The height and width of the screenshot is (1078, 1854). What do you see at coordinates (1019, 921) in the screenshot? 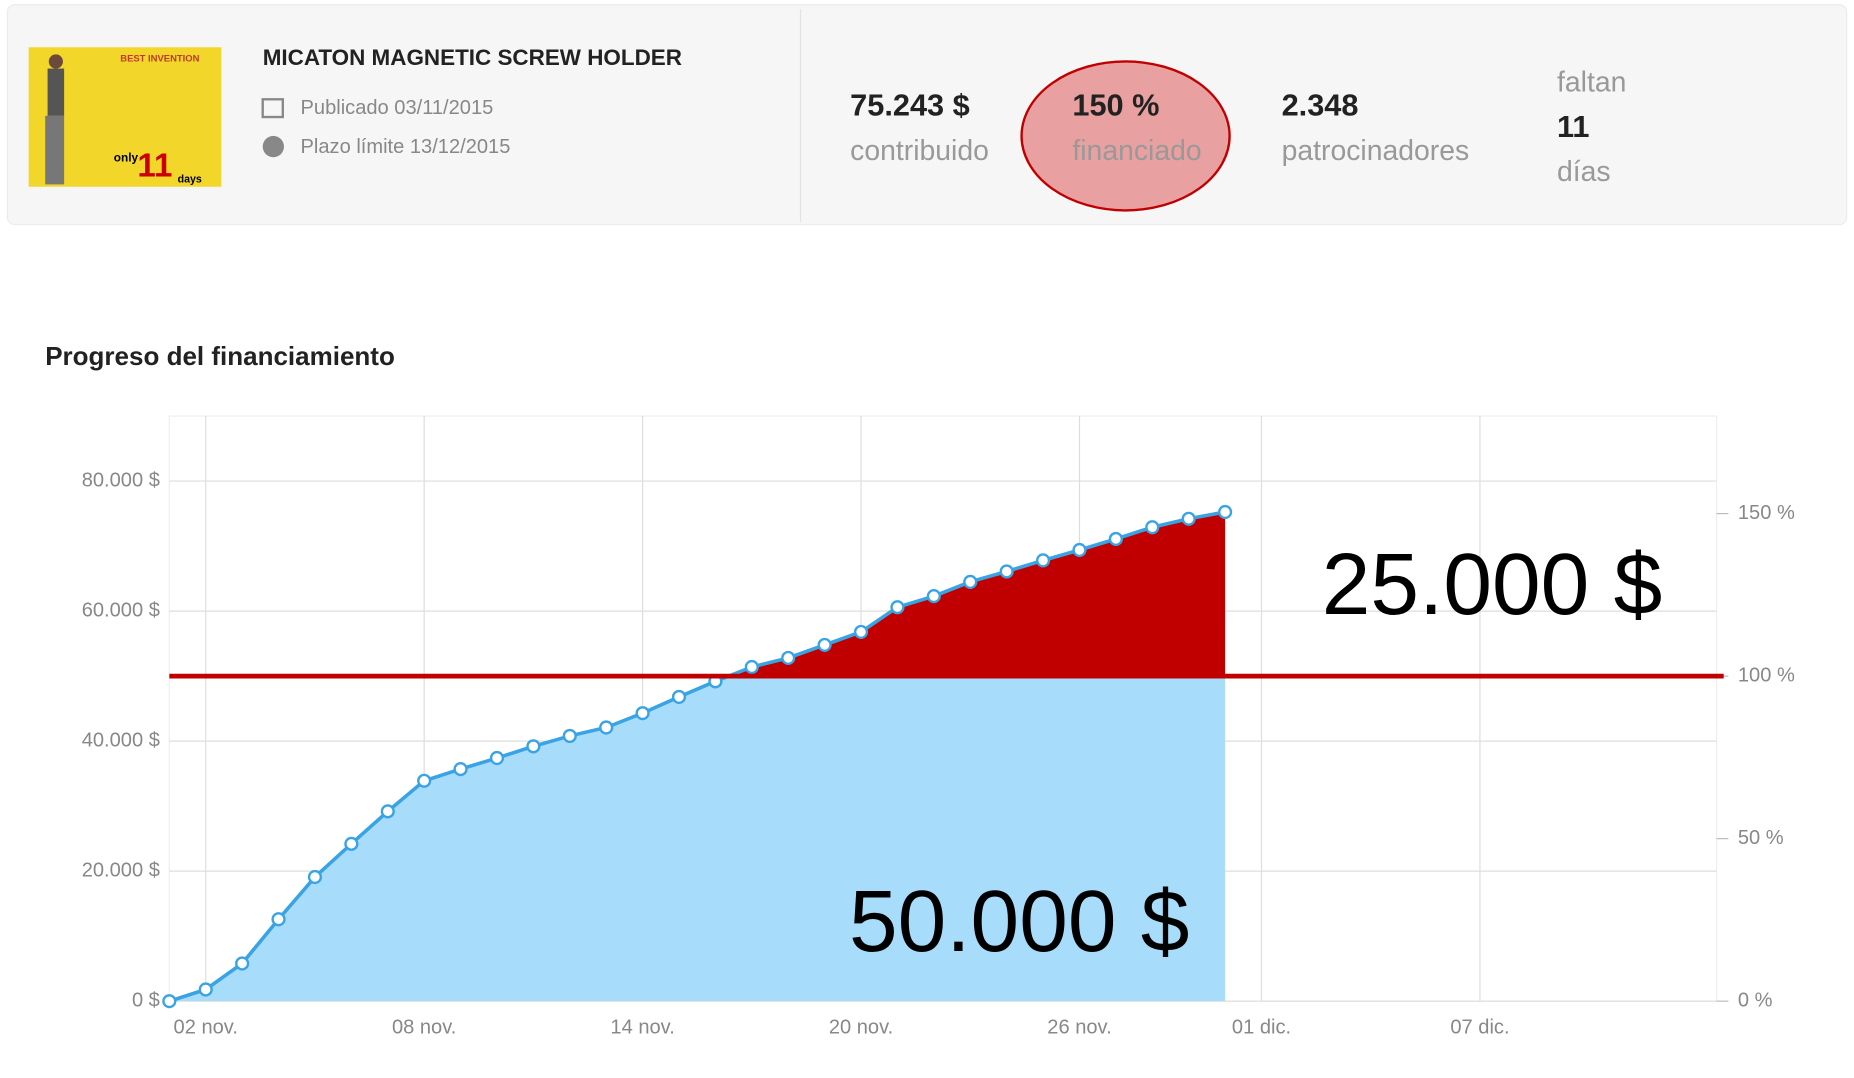
I see `annotation: 50.000 $` at bounding box center [1019, 921].